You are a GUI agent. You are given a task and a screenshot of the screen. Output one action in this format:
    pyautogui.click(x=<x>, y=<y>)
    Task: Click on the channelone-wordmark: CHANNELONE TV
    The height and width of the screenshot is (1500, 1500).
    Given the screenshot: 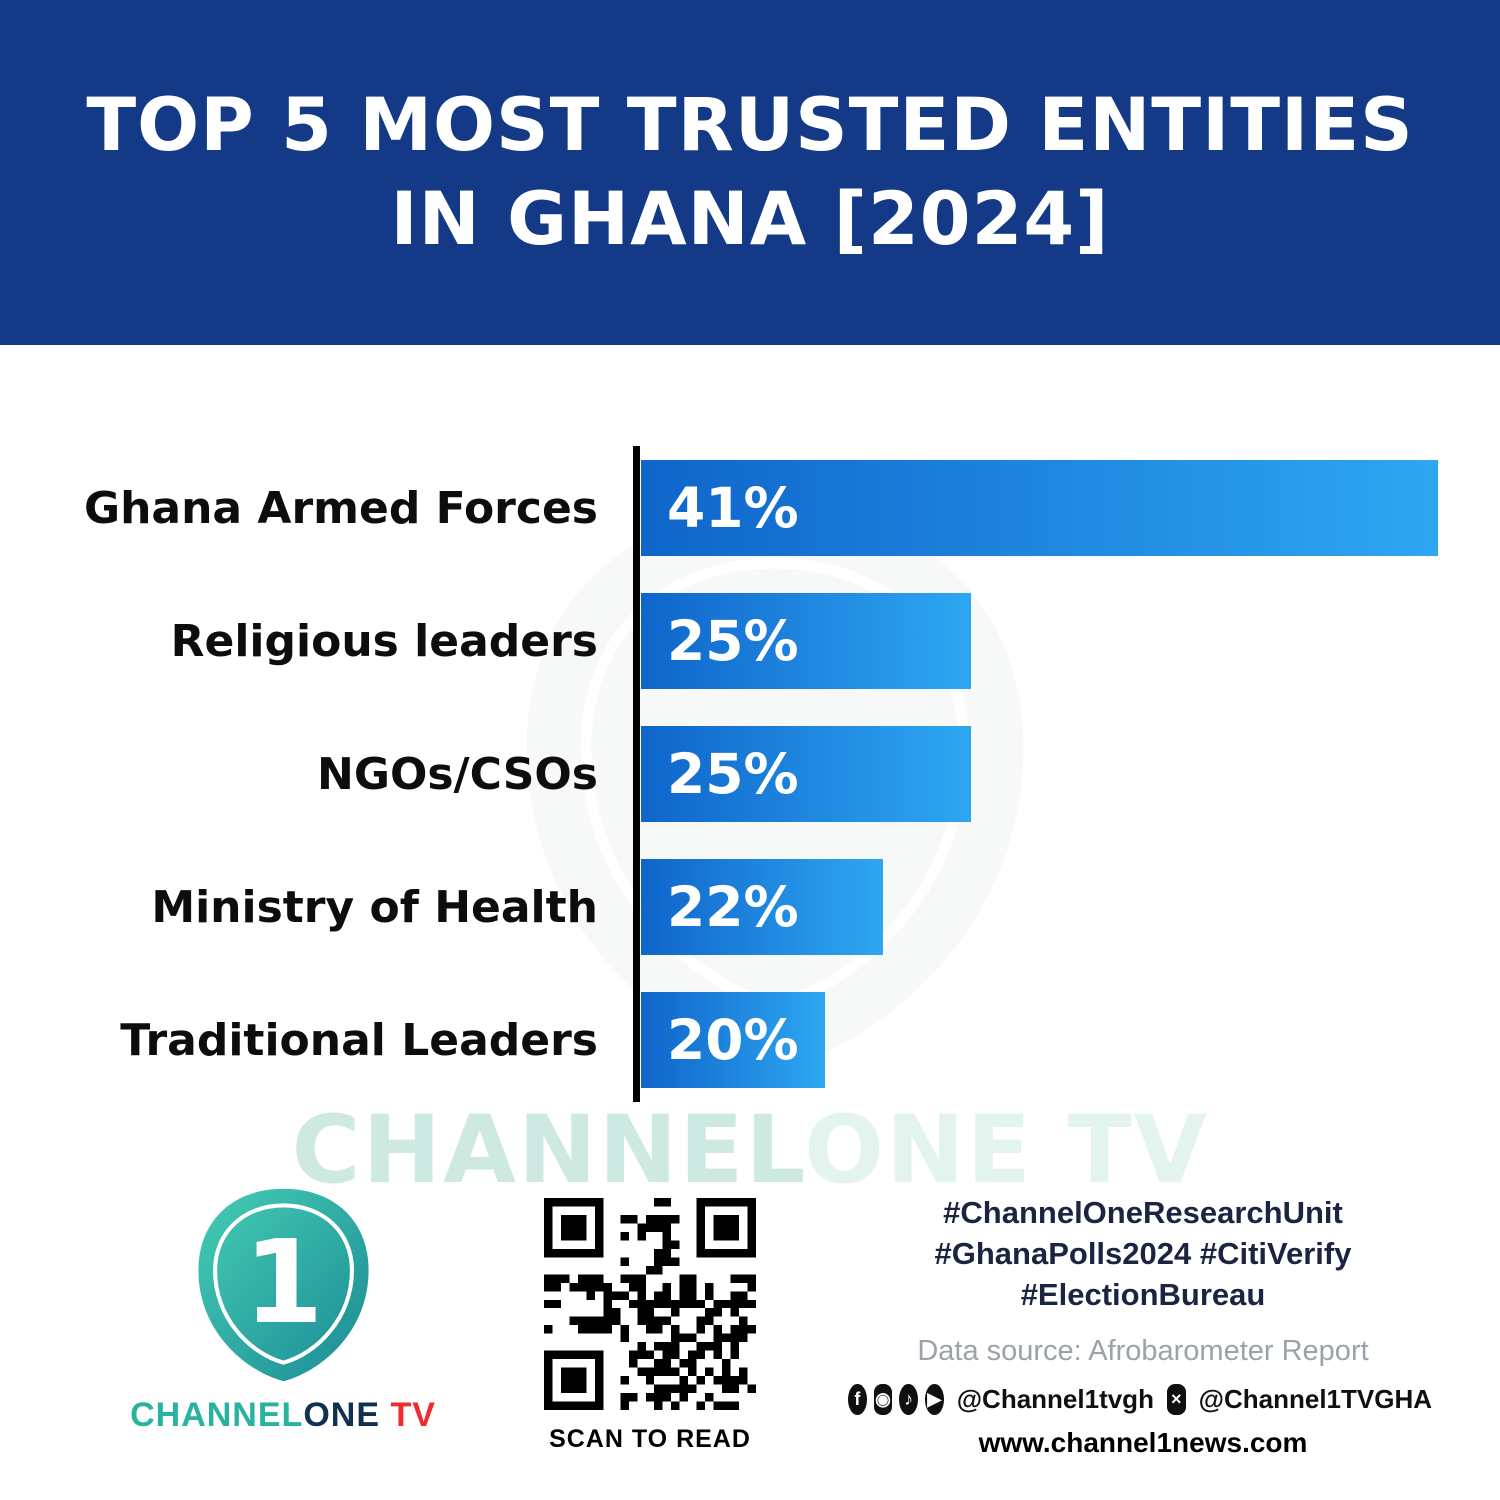 What is the action you would take?
    pyautogui.click(x=283, y=1415)
    